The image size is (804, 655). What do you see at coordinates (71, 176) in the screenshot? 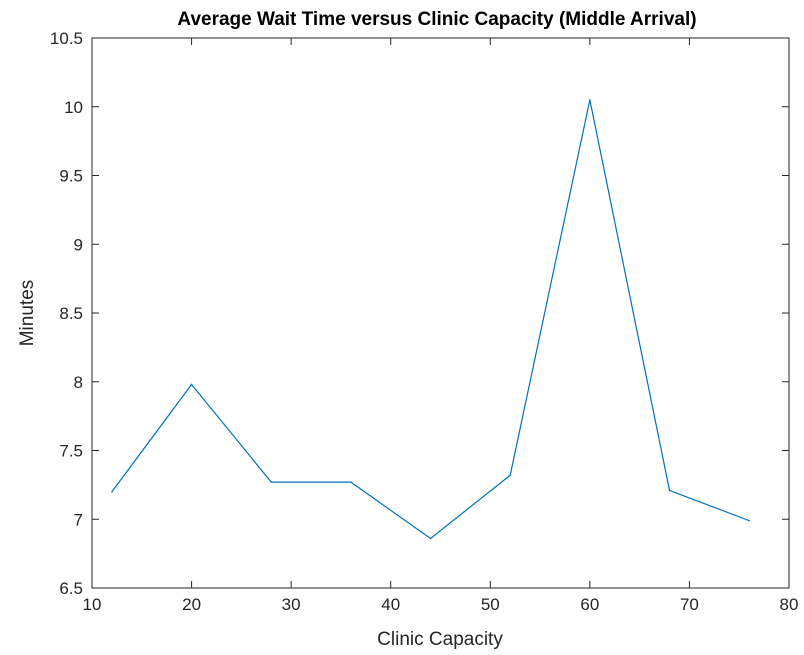
I see `y-tick-label: 9.5` at bounding box center [71, 176].